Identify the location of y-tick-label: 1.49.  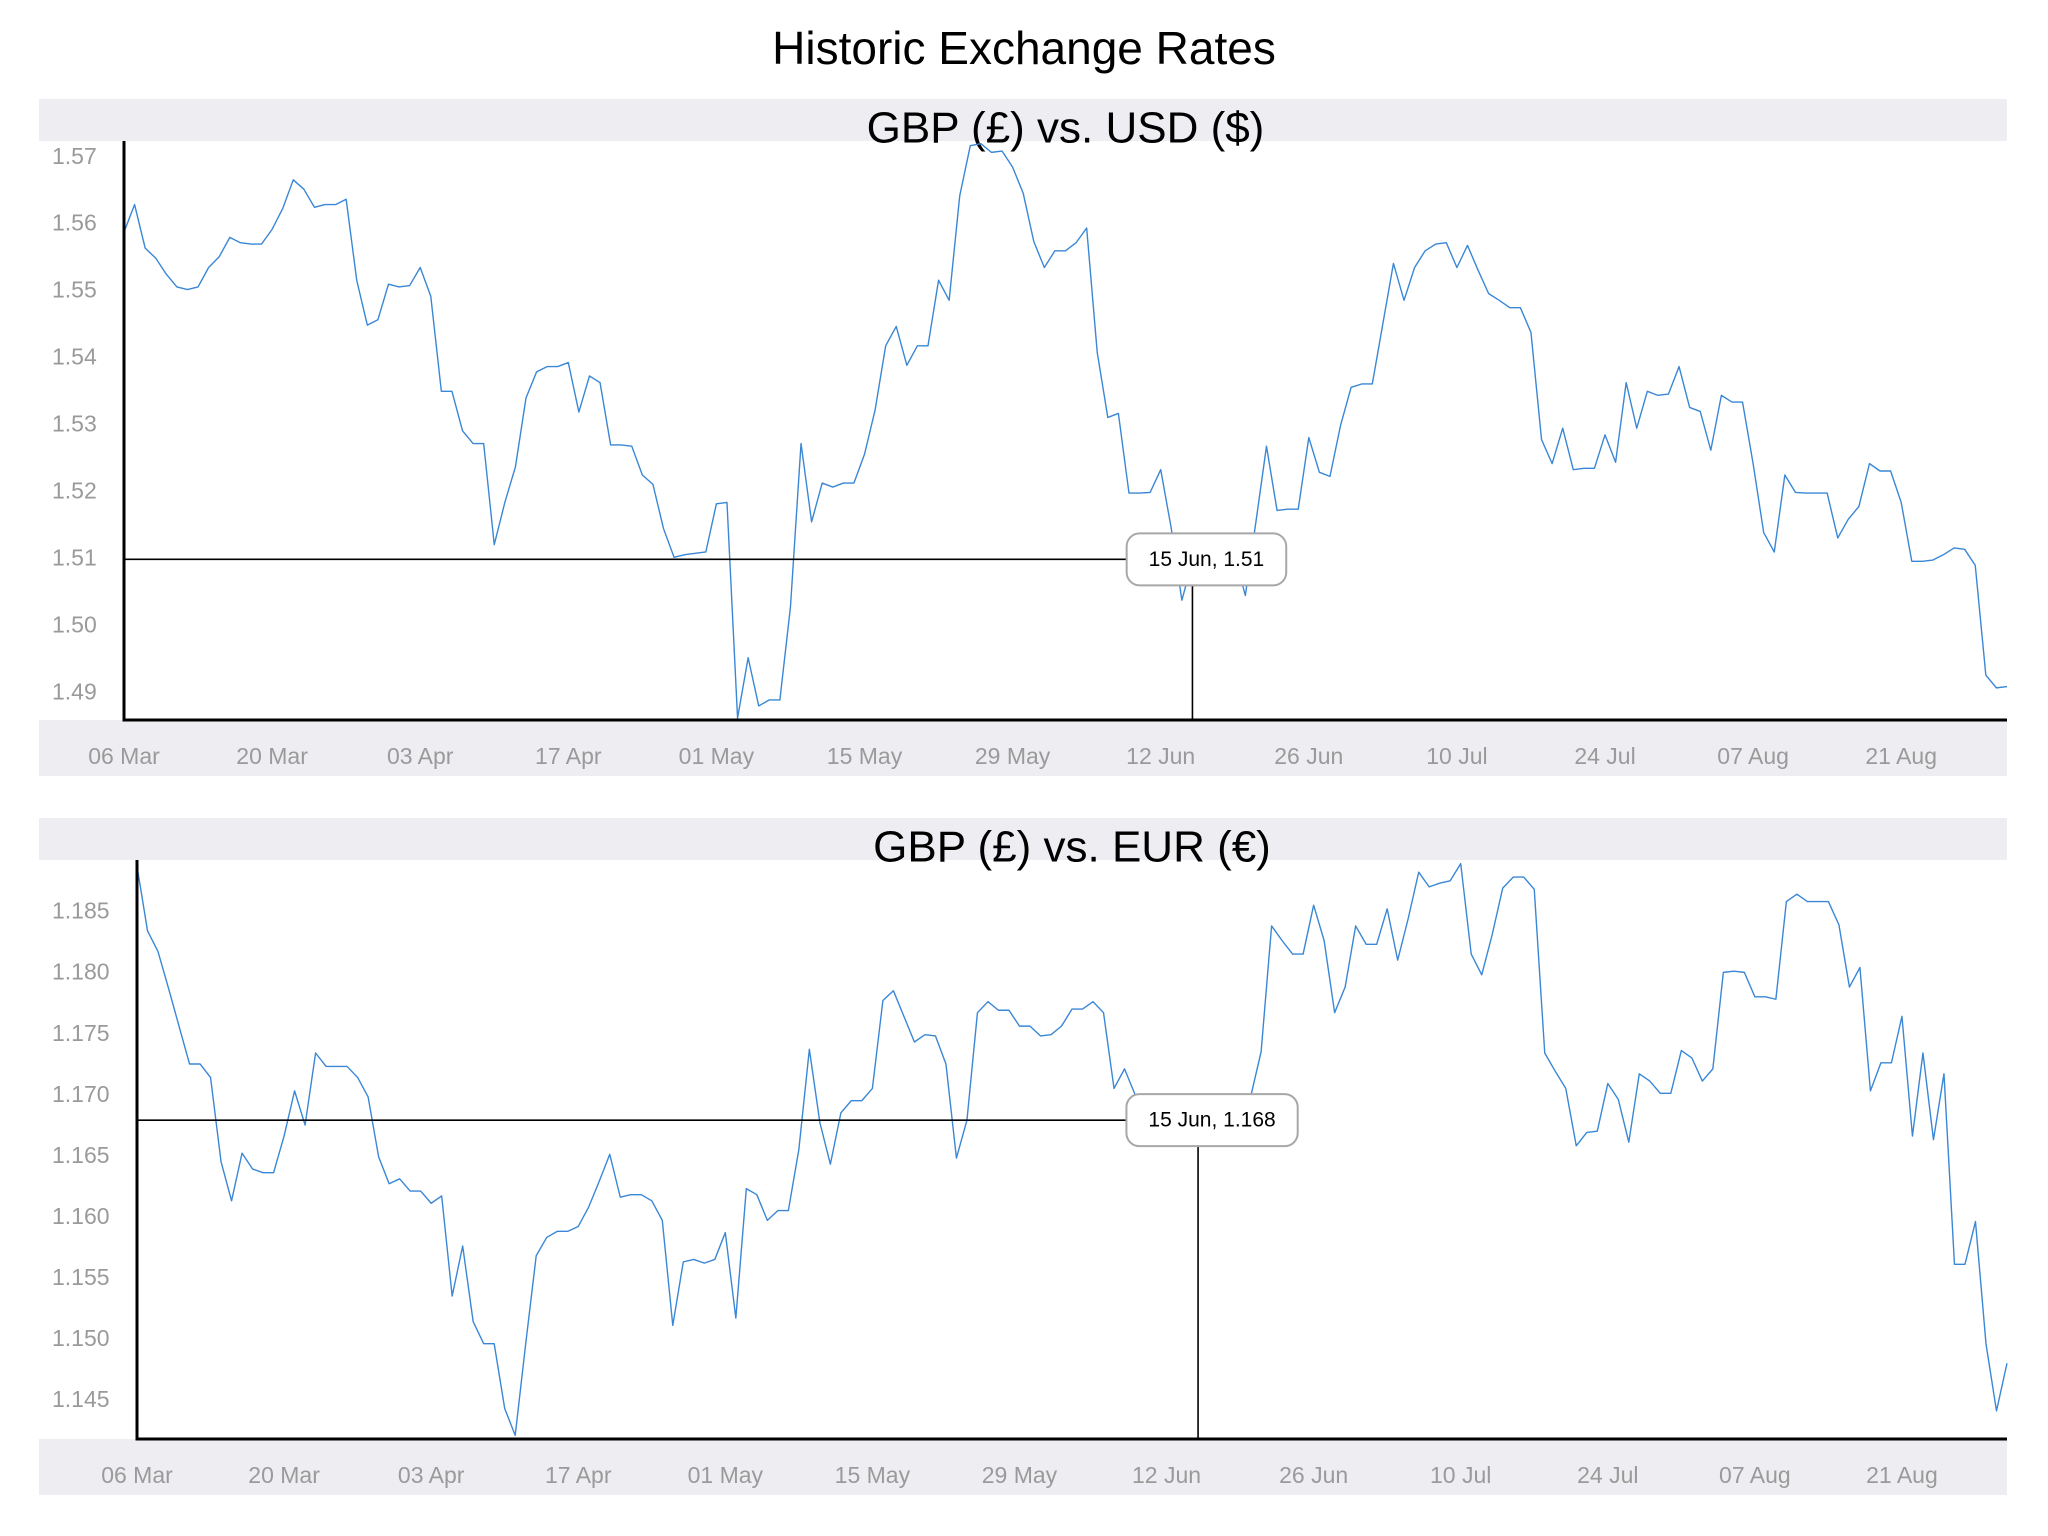
(74, 691).